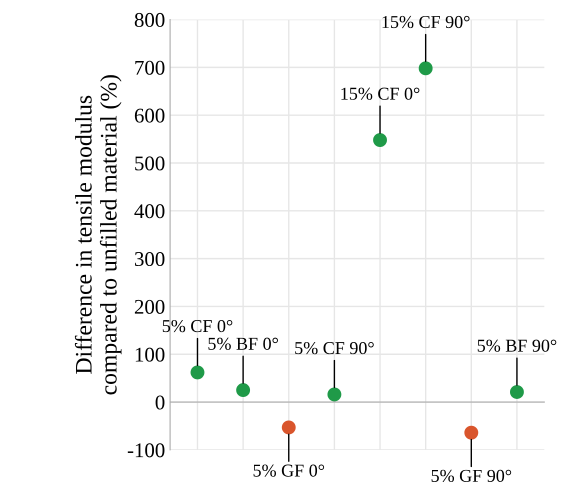 This screenshot has height=489, width=567. Describe the element at coordinates (149, 19) in the screenshot. I see `y-tick-label: 800` at that location.